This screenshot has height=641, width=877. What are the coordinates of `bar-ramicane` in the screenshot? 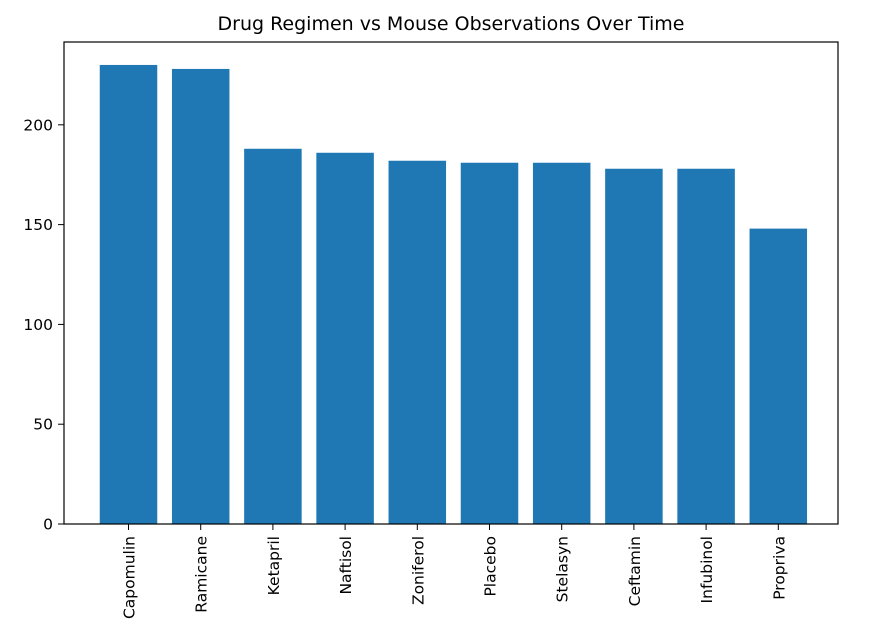 It's located at (200, 296).